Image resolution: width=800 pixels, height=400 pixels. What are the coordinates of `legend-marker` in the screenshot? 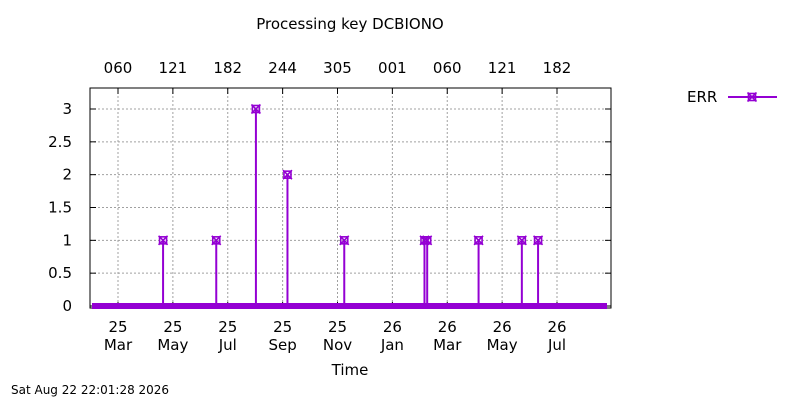 It's located at (752, 97).